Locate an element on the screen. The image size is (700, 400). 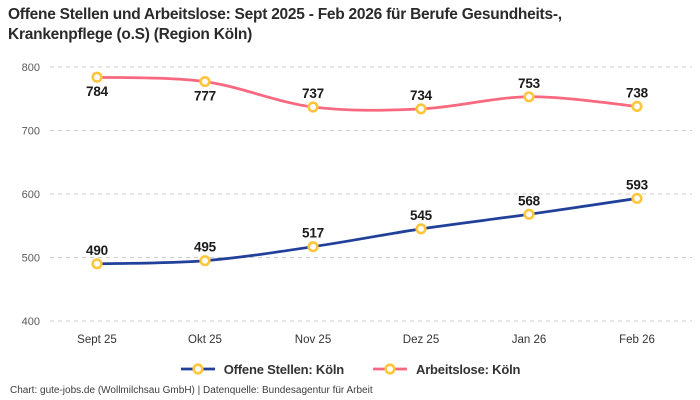
y-tick-500: 500 is located at coordinates (31, 259).